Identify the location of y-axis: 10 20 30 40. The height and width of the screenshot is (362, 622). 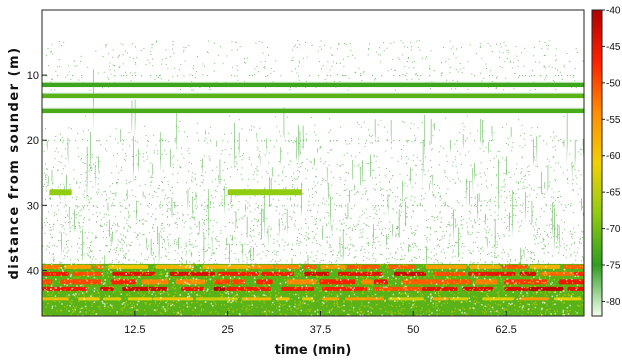
(37, 173).